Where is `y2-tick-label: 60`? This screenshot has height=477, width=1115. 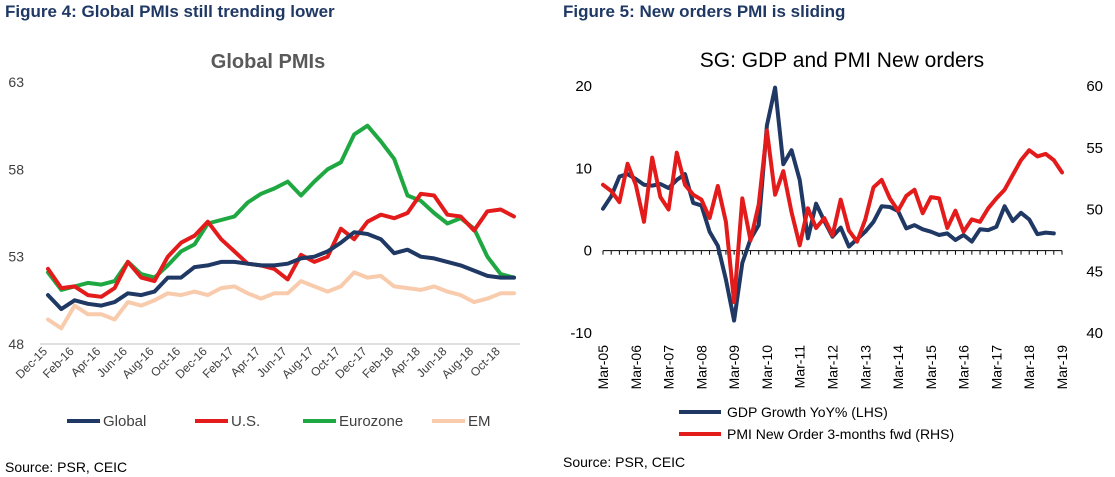 y2-tick-label: 60 is located at coordinates (1094, 86).